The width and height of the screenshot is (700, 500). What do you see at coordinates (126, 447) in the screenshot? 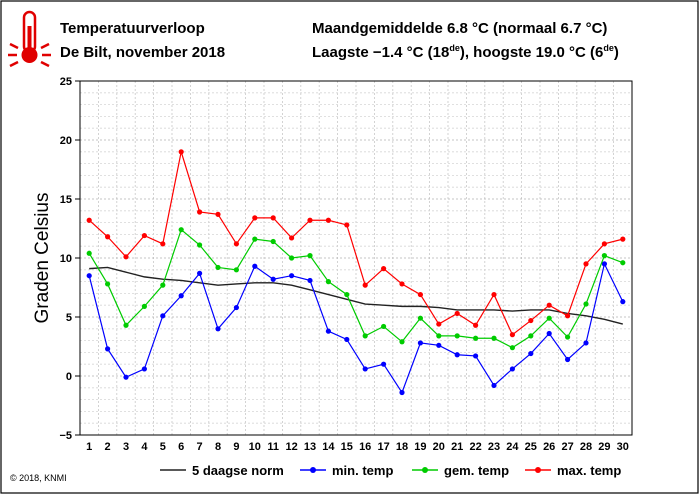
I see `x-tick-label: 3` at bounding box center [126, 447].